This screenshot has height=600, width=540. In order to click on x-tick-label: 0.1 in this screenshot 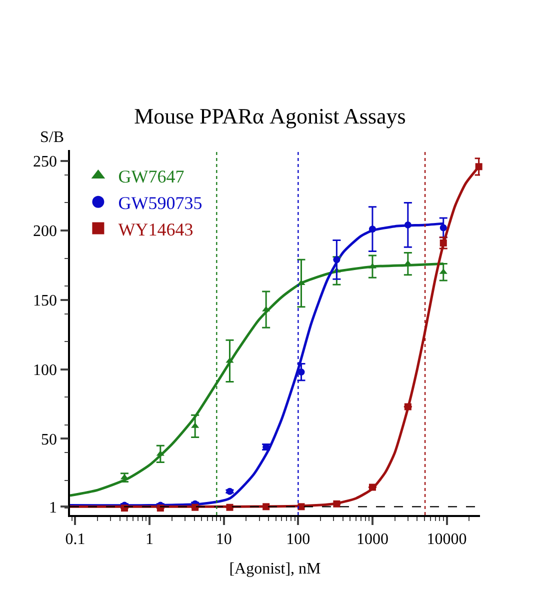, I will do `click(75, 539)`.